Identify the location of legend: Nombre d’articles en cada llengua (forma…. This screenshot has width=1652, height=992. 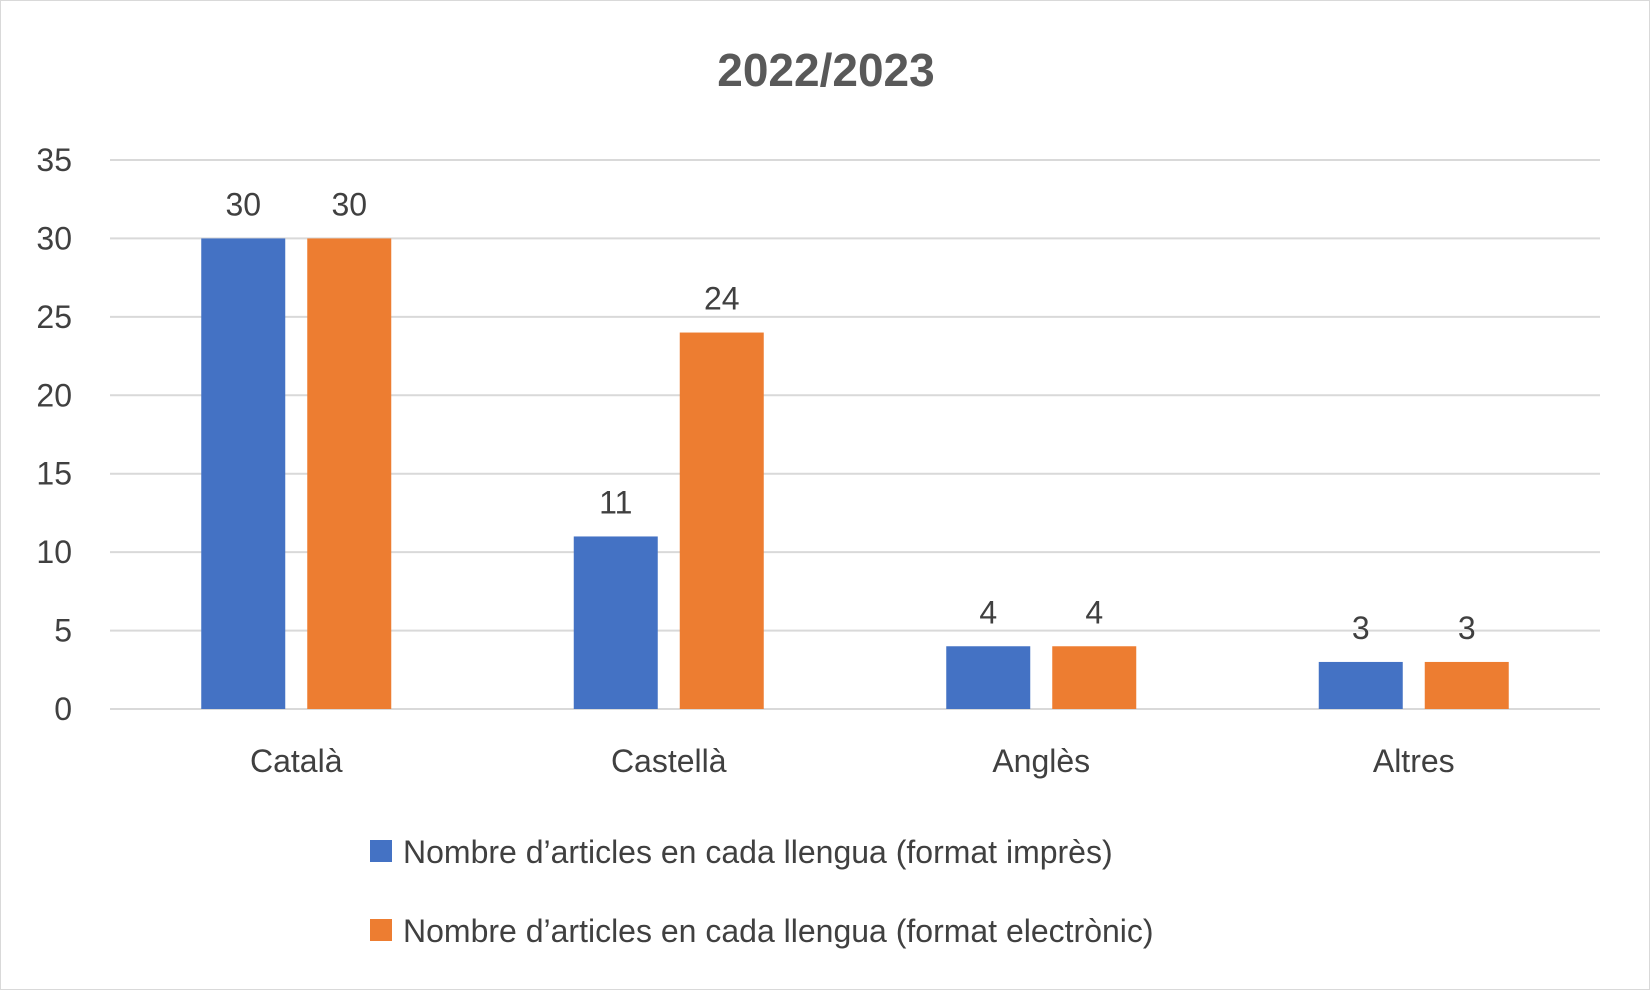
(762, 891).